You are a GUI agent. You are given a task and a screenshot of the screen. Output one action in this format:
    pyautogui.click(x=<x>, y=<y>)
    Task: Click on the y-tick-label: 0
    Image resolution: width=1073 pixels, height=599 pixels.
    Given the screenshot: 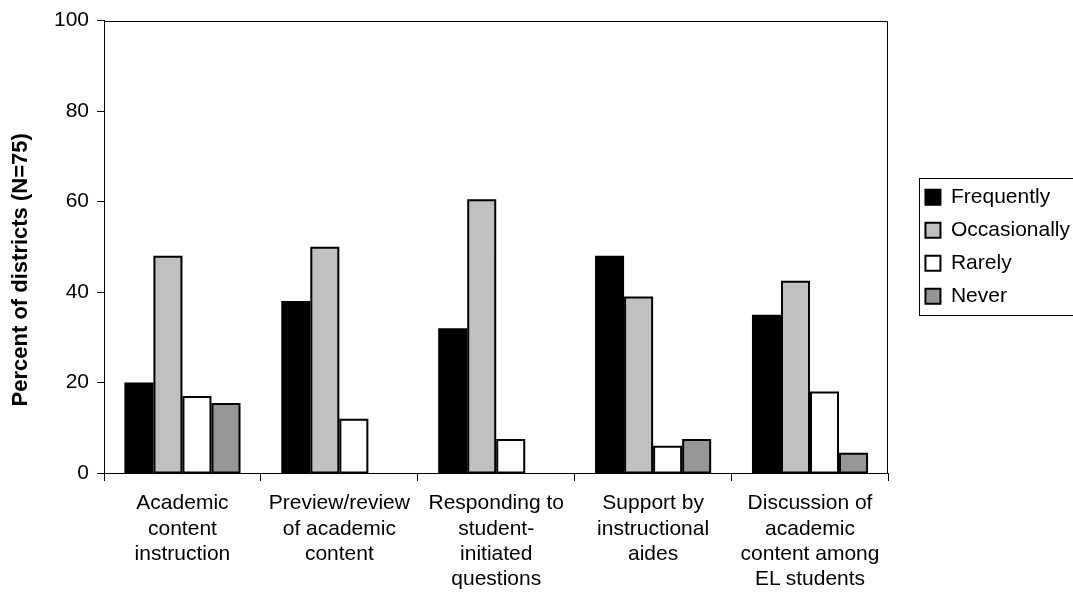 What is the action you would take?
    pyautogui.click(x=83, y=471)
    